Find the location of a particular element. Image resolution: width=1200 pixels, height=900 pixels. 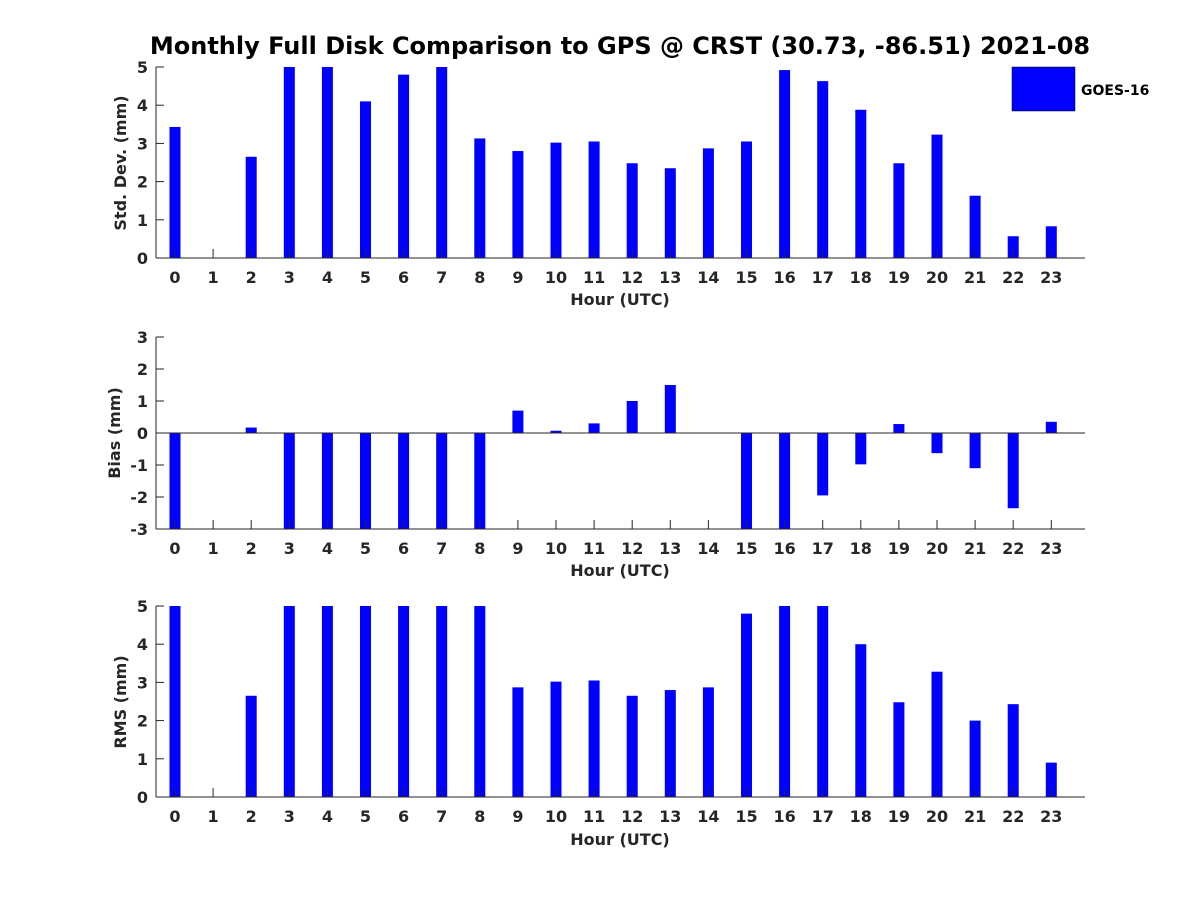

rms-xtick-label: 4 is located at coordinates (327, 816).